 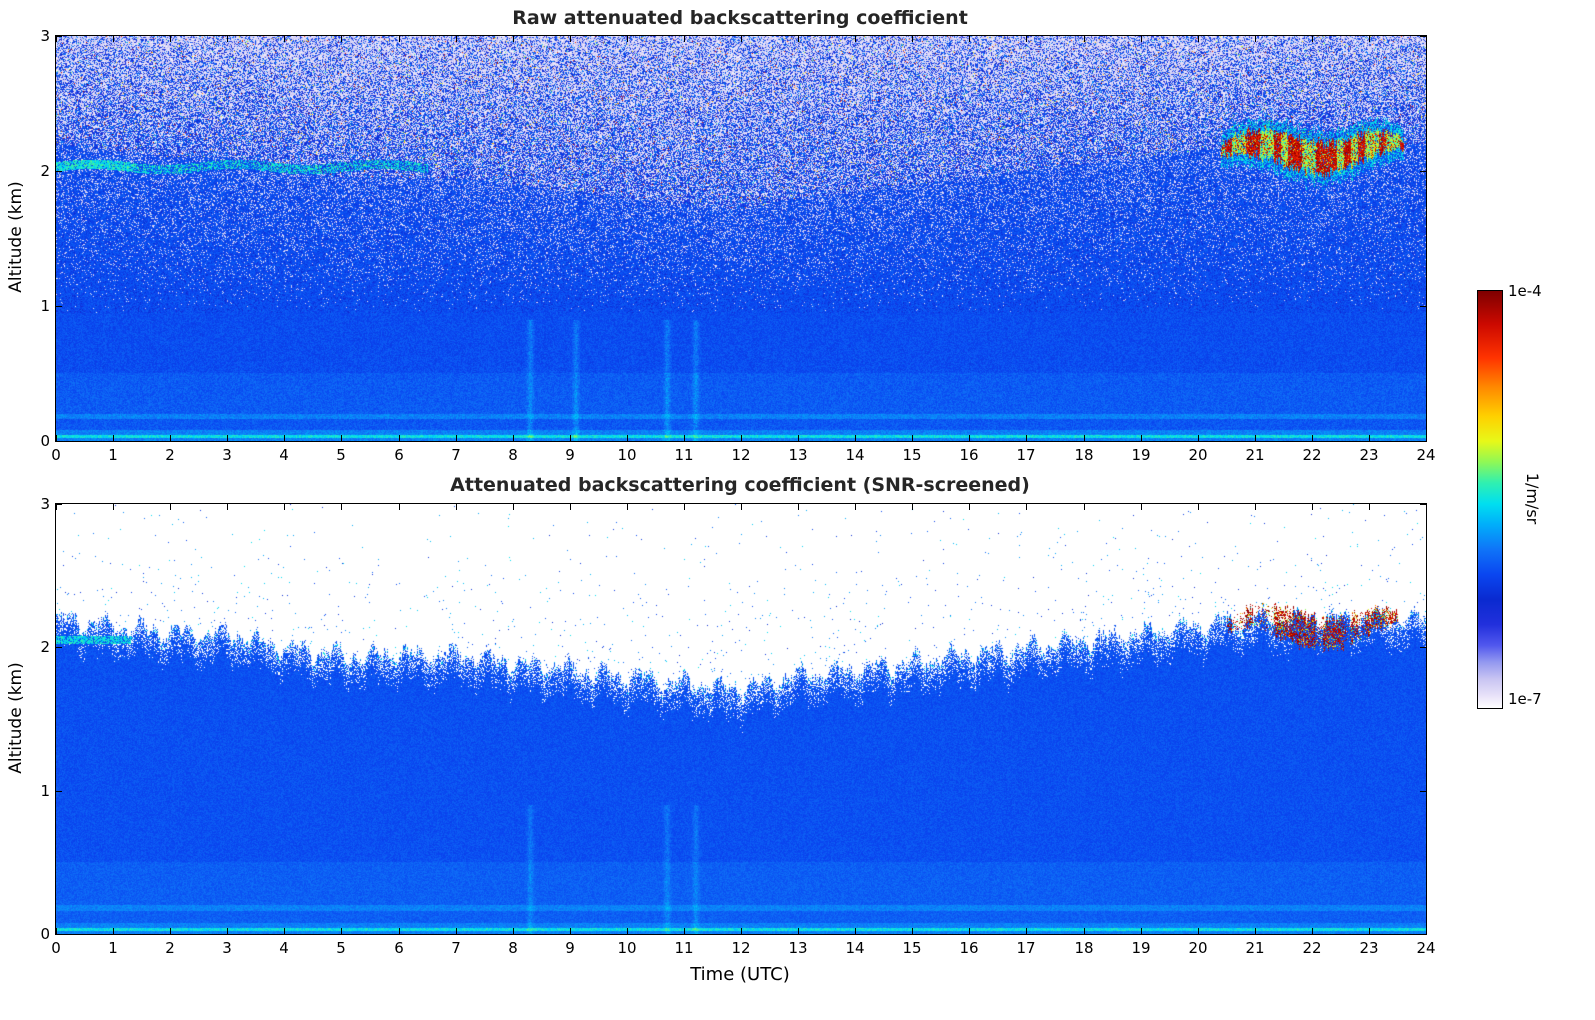 I want to click on x-tick-label: 16, so click(x=969, y=455).